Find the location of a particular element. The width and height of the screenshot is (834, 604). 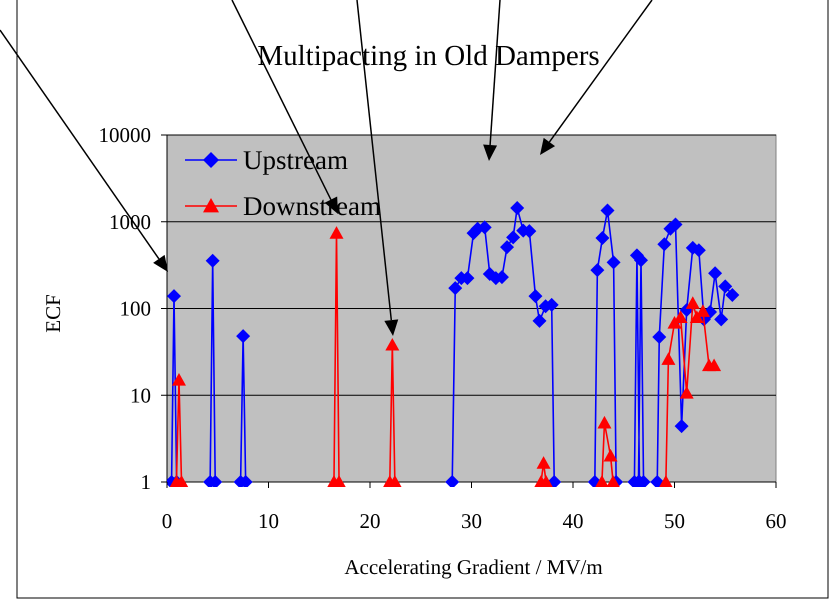

y-axis-title: ECF is located at coordinates (53, 313).